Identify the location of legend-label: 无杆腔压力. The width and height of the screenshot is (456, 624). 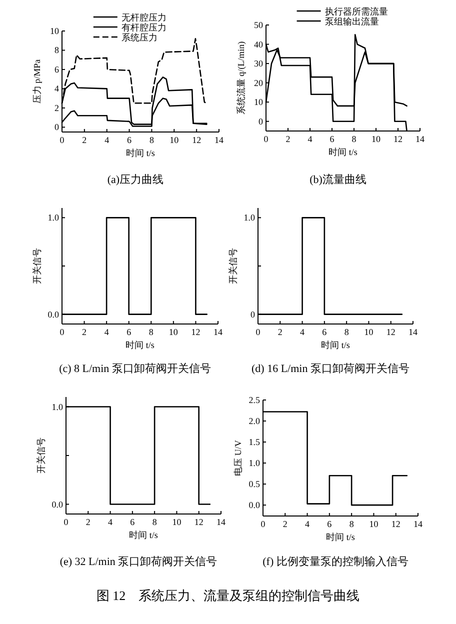
(143, 17).